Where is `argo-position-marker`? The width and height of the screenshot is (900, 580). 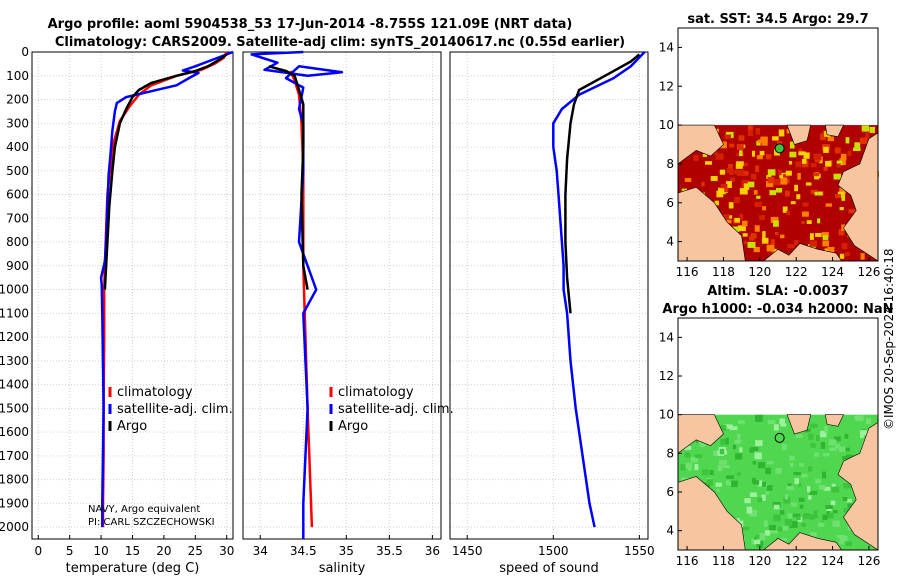 argo-position-marker is located at coordinates (779, 148).